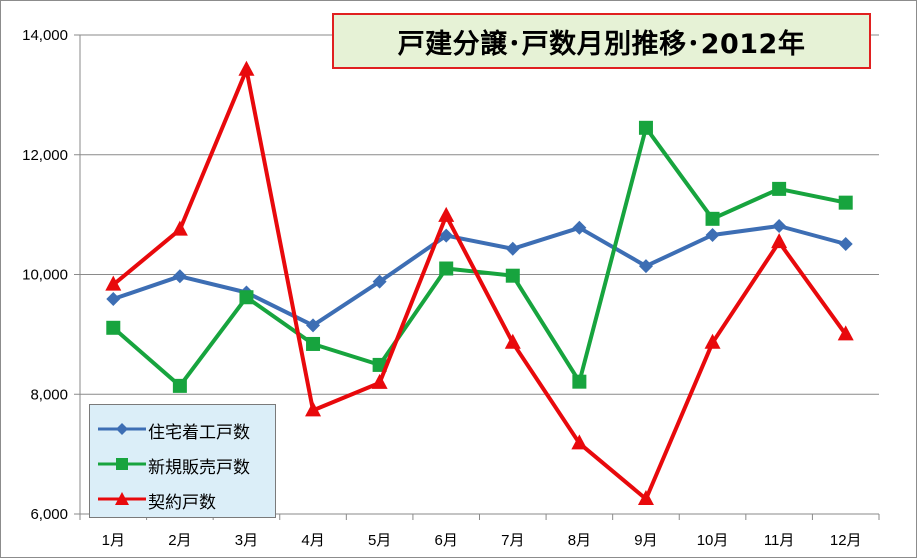  I want to click on y-axis-labels: 6,000 8,000 10,000 12,000 14,000, so click(45, 275).